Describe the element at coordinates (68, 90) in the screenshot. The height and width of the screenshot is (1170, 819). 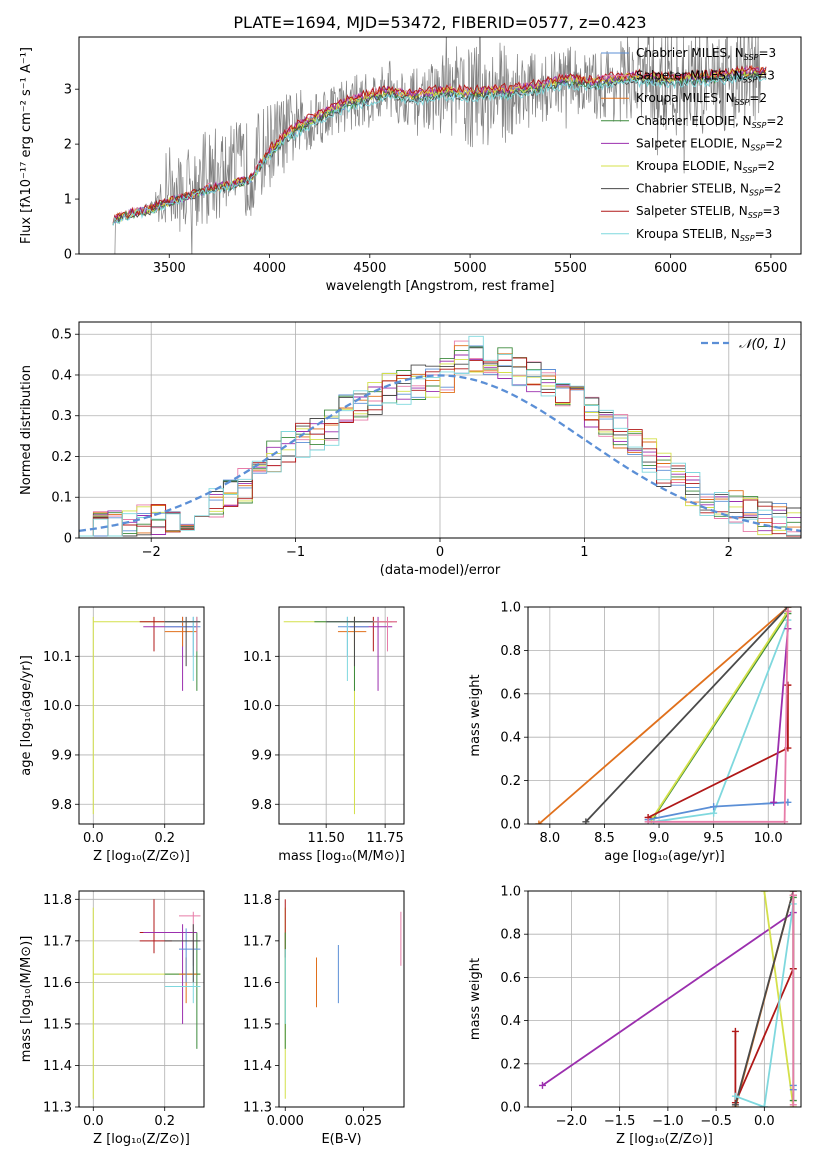
I see `y-tick-label: 3` at that location.